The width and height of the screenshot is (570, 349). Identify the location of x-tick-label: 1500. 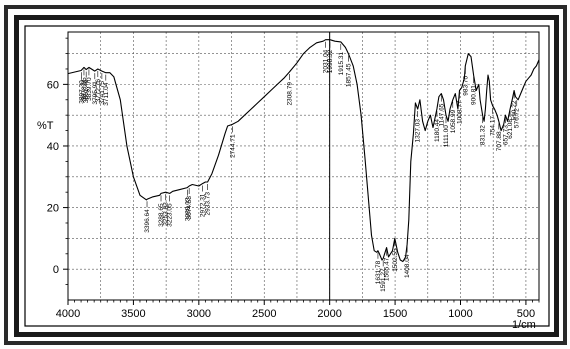
(395, 314).